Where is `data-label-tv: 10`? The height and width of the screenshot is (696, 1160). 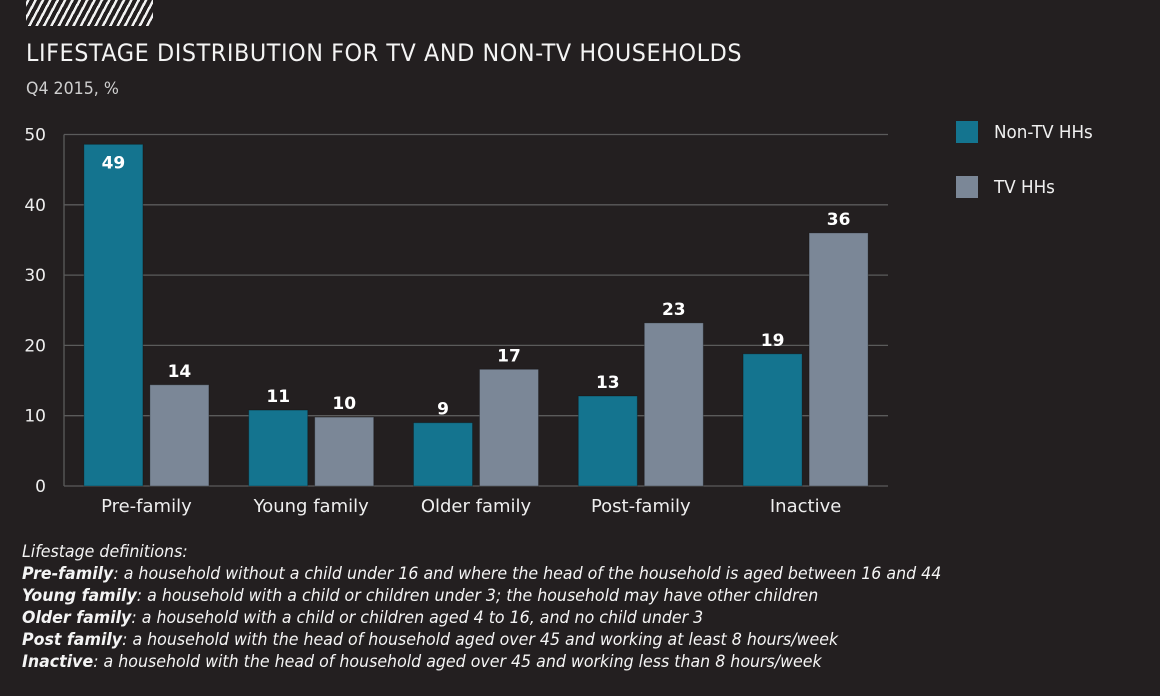 data-label-tv: 10 is located at coordinates (344, 404).